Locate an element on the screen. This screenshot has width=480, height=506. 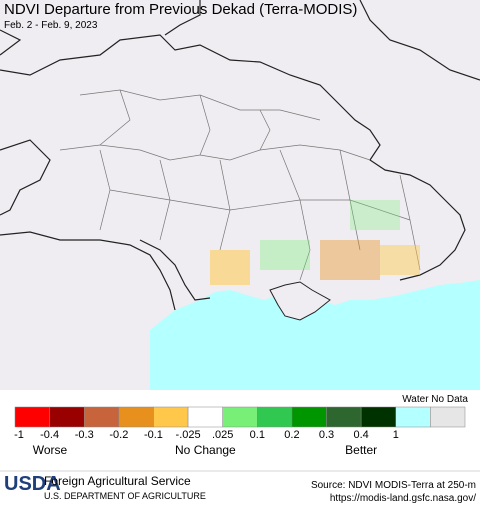
sea is located at coordinates (315, 335).